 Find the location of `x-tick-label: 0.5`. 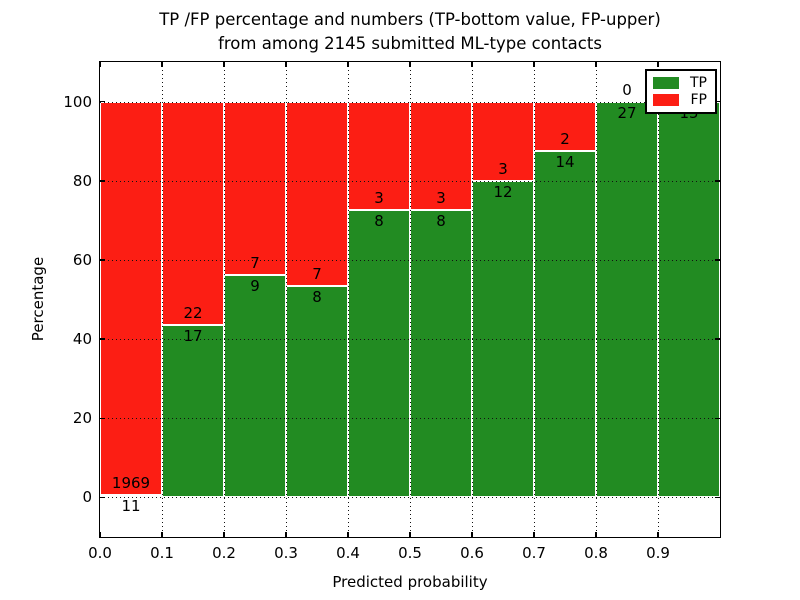

x-tick-label: 0.5 is located at coordinates (410, 553).